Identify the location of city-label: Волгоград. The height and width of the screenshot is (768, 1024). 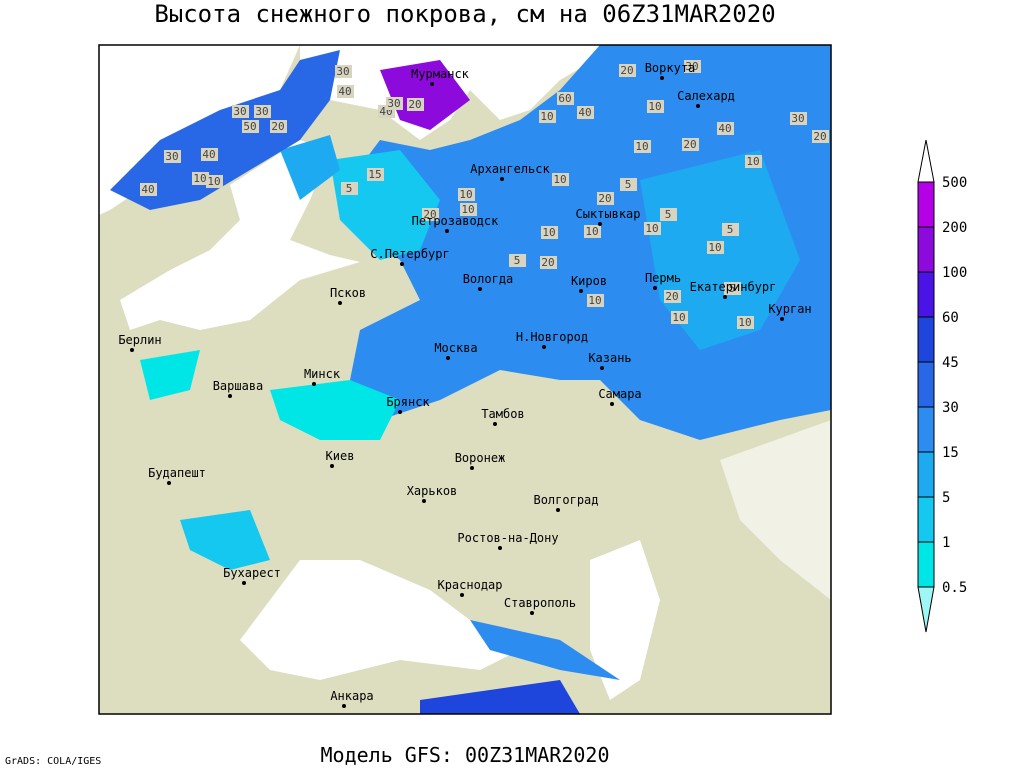
(565, 500).